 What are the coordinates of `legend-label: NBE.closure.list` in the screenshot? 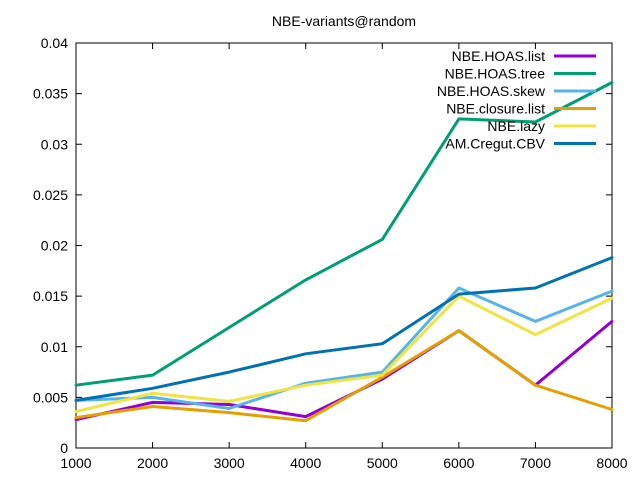 It's located at (495, 109).